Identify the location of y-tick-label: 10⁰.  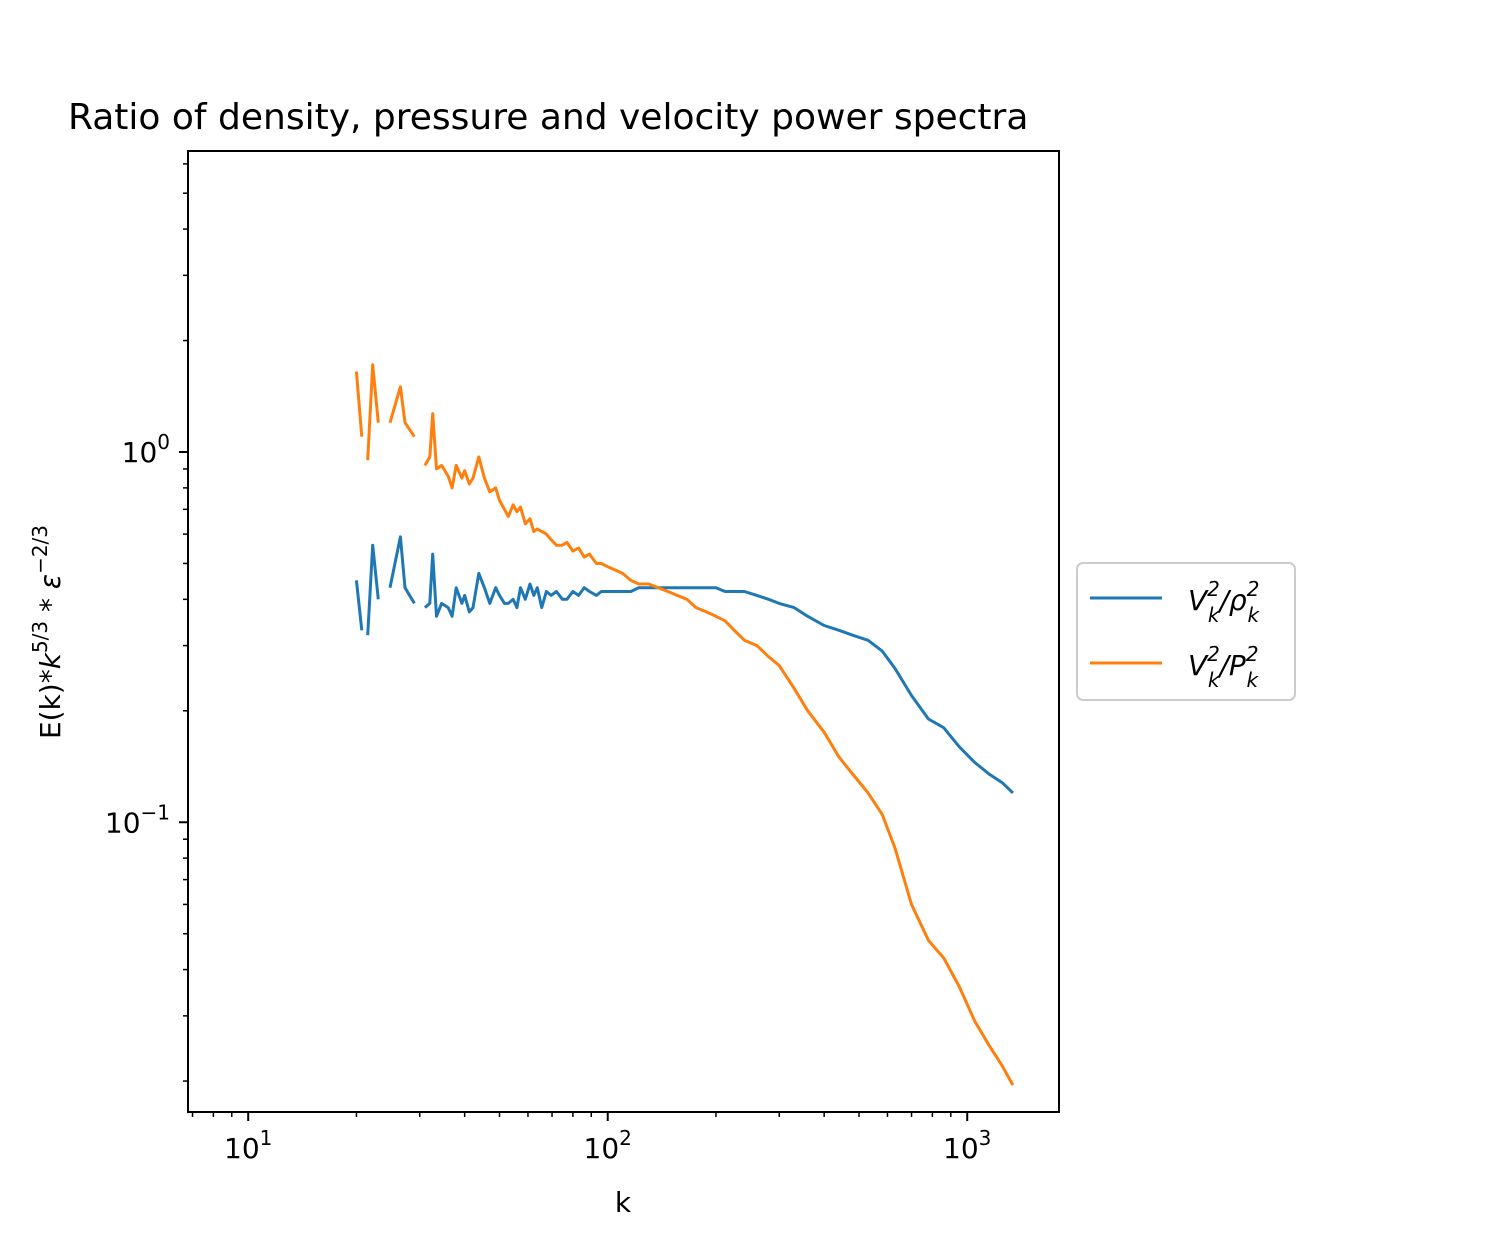
(146, 449).